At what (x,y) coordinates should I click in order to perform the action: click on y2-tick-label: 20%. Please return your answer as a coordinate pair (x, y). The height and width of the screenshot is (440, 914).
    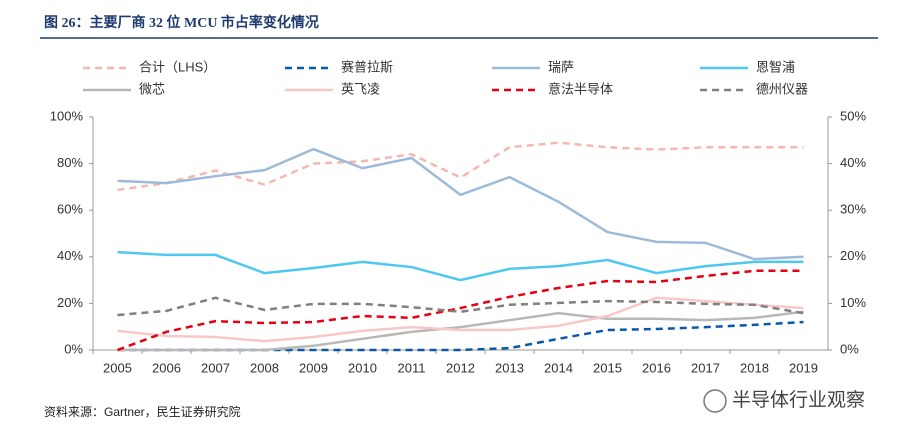
    Looking at the image, I should click on (853, 255).